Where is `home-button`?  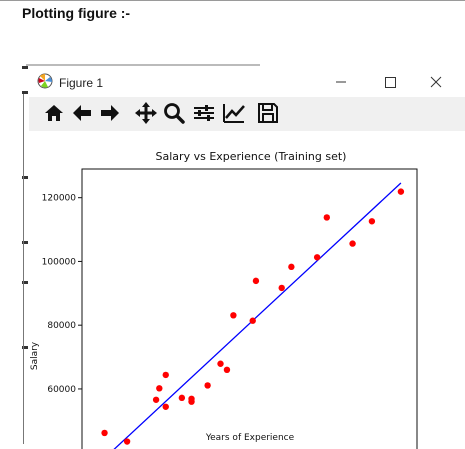 home-button is located at coordinates (54, 113).